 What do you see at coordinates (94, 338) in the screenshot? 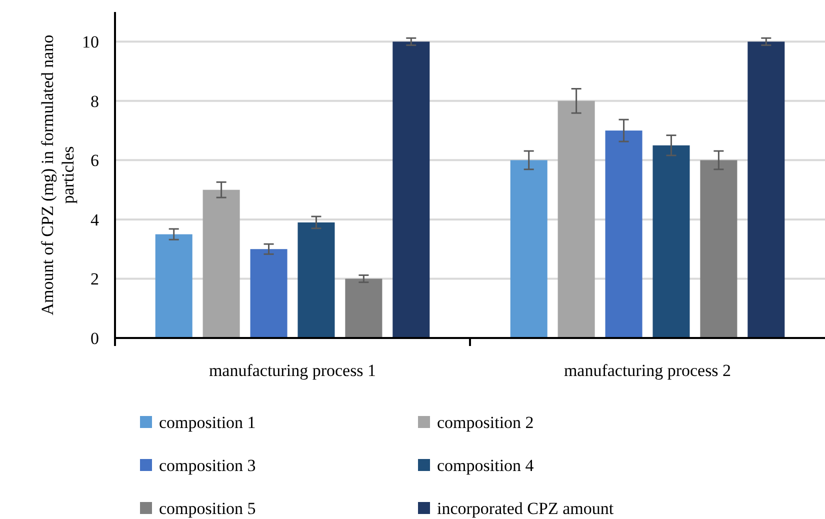
I see `y-tick-label: 0` at bounding box center [94, 338].